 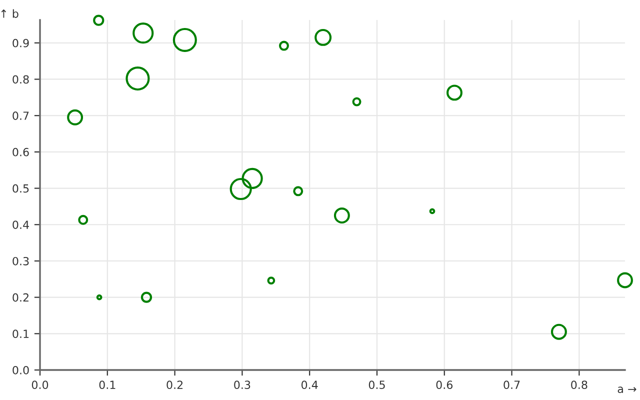 What do you see at coordinates (20, 334) in the screenshot?
I see `y-tick-label: 0.1` at bounding box center [20, 334].